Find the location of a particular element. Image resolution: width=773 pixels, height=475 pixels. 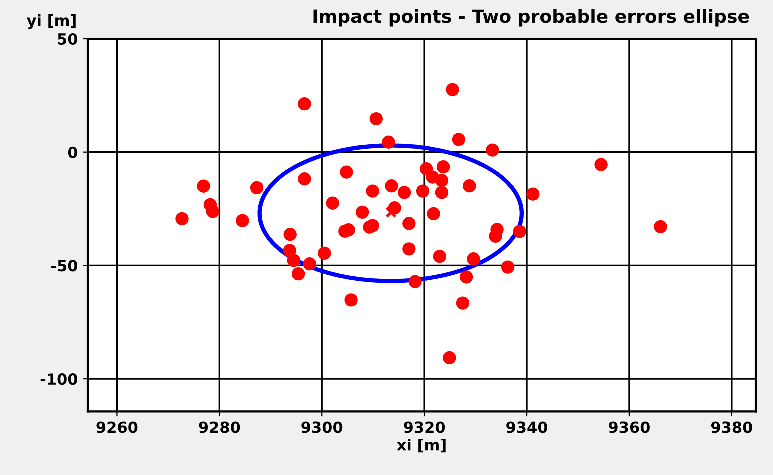

y-axis-title: yi [m] is located at coordinates (51, 22).